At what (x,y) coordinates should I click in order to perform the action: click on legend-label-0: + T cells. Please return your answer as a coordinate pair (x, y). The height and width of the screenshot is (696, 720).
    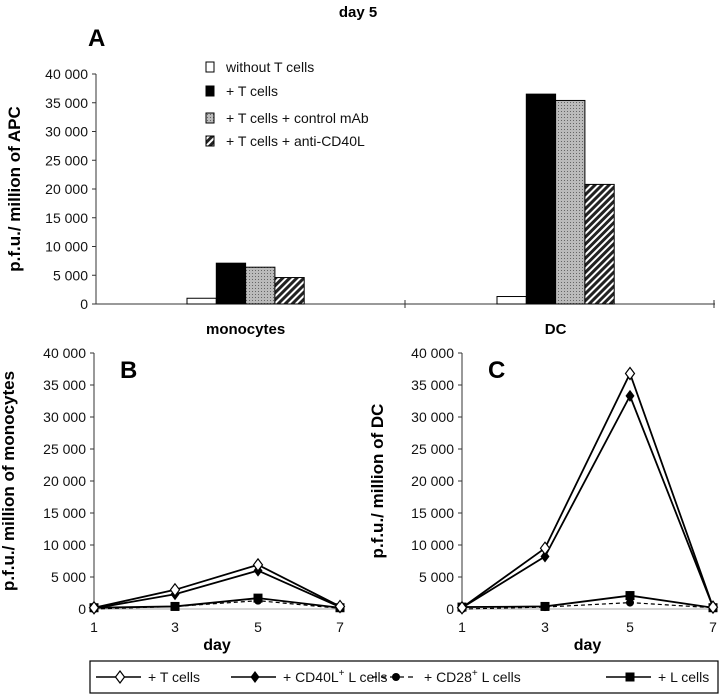
    Looking at the image, I should click on (174, 677).